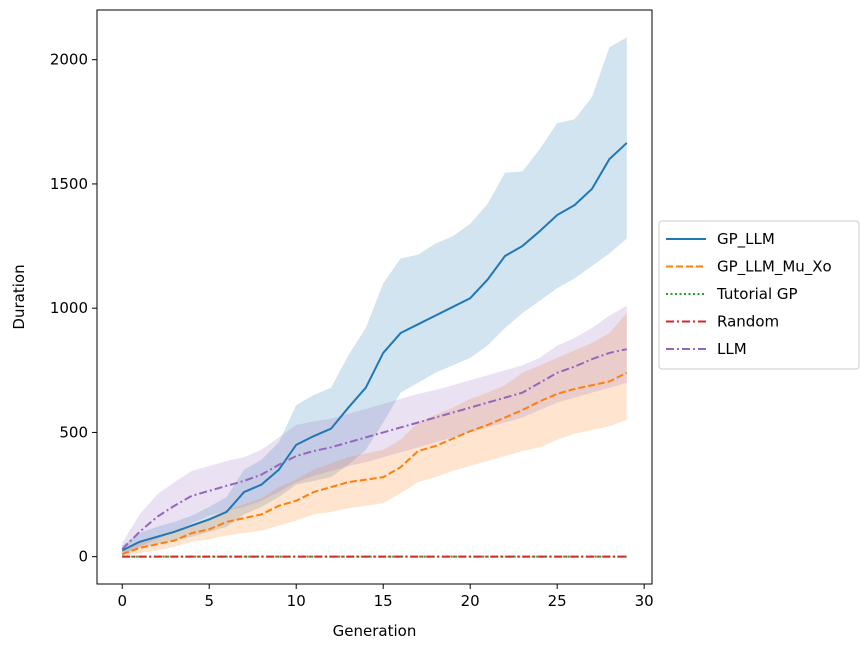  What do you see at coordinates (69, 60) in the screenshot?
I see `y-tick-label: 2000` at bounding box center [69, 60].